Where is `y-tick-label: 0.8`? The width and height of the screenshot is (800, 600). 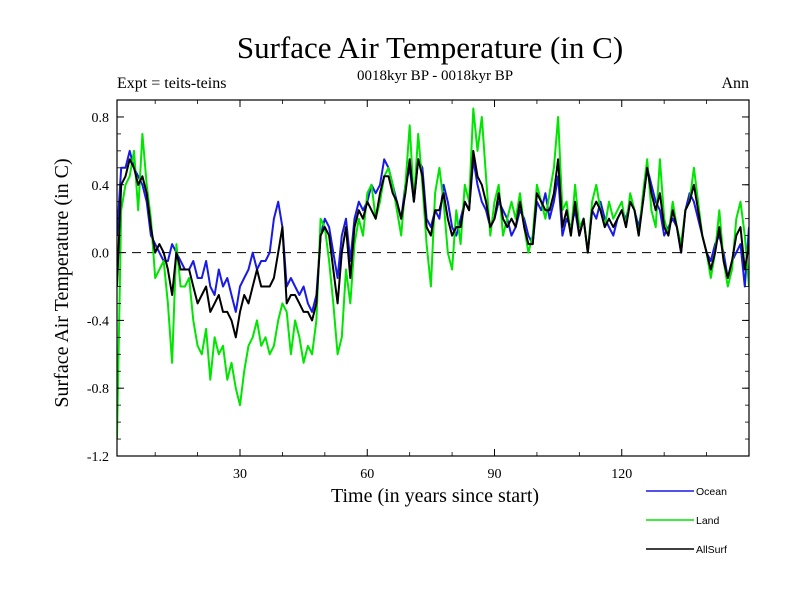
y-tick-label: 0.8 is located at coordinates (101, 118).